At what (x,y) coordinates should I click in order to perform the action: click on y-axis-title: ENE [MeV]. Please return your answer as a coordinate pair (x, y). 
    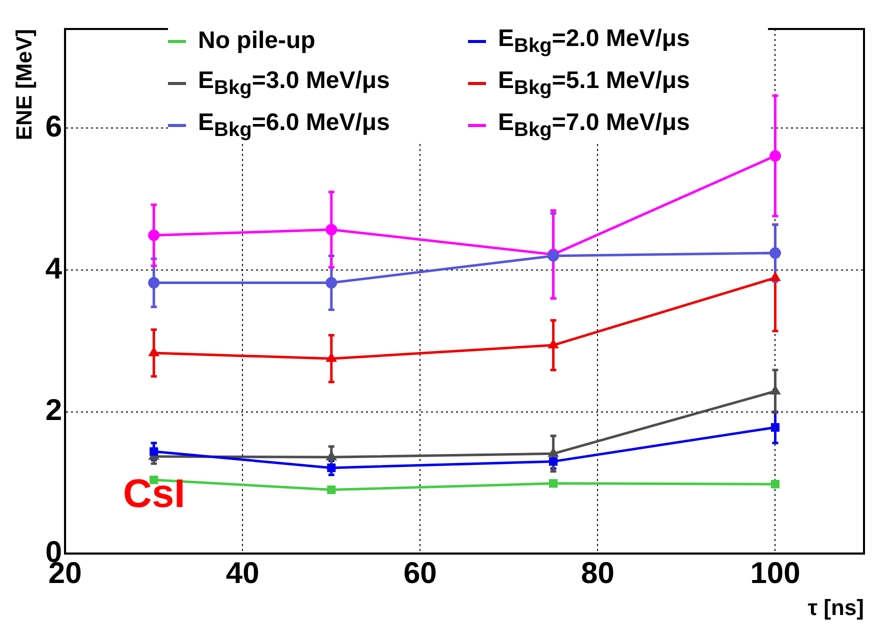
    Looking at the image, I should click on (23, 84).